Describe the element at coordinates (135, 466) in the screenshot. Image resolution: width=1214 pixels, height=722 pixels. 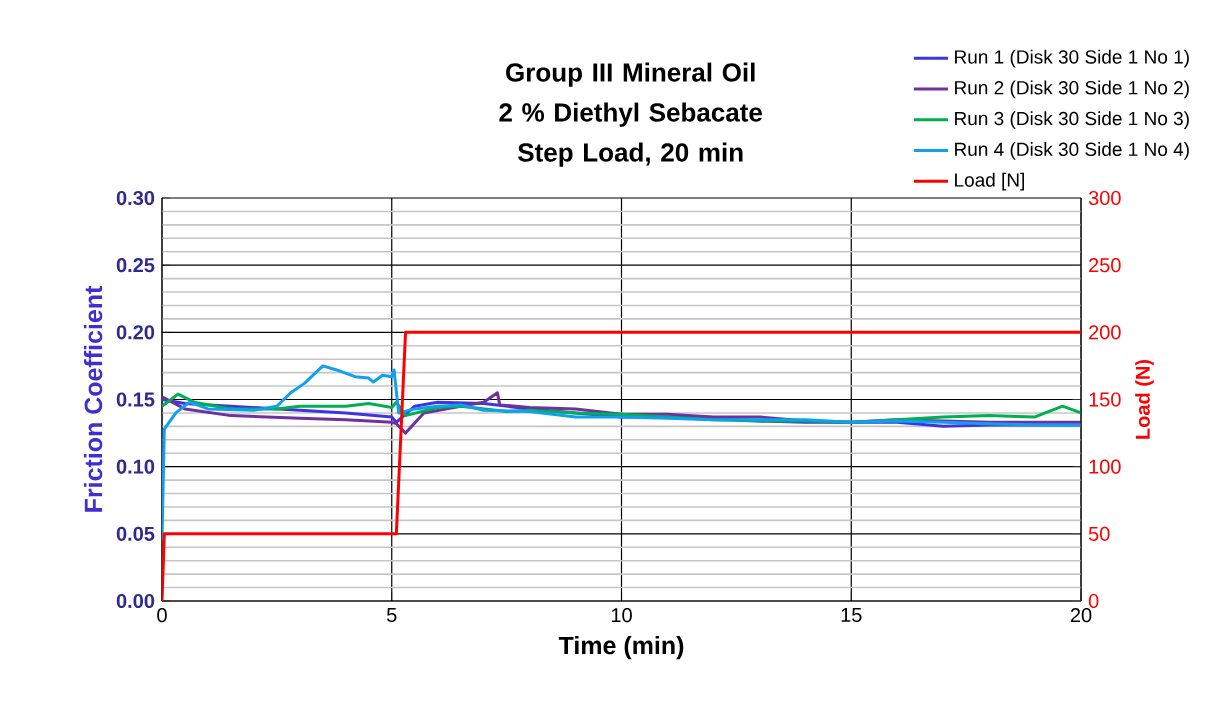
I see `y-tick-label: 0.10` at that location.